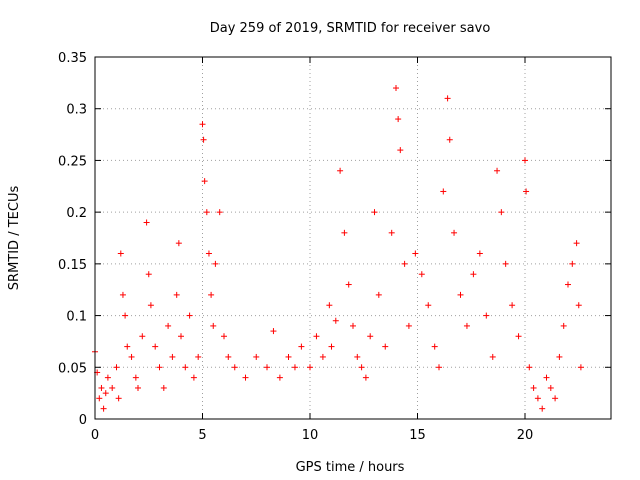  Describe the element at coordinates (76, 213) in the screenshot. I see `y-tick-label: 0.2` at that location.